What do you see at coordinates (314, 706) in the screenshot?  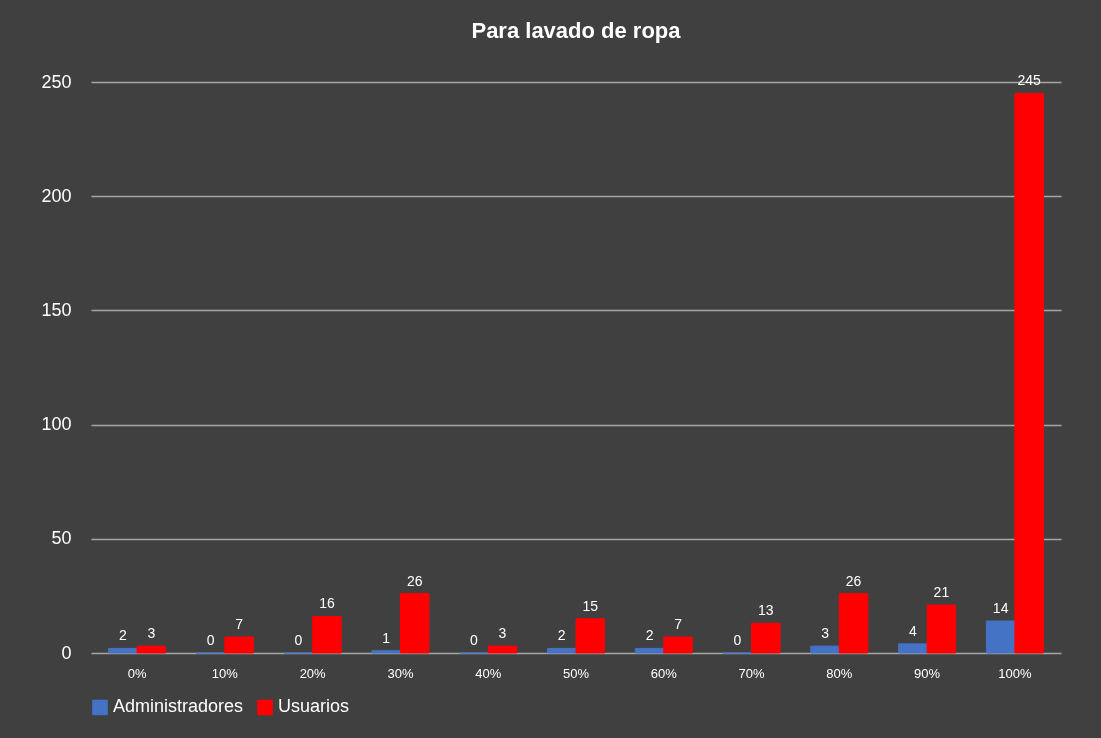 I see `legend-label: Usuarios` at bounding box center [314, 706].